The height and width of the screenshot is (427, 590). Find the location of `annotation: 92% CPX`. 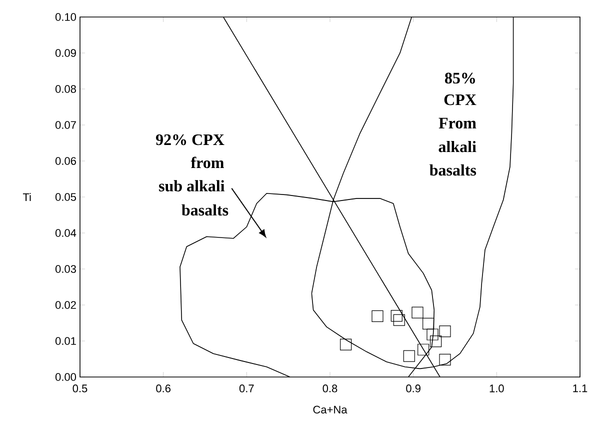

annotation: 92% CPX is located at coordinates (190, 140).